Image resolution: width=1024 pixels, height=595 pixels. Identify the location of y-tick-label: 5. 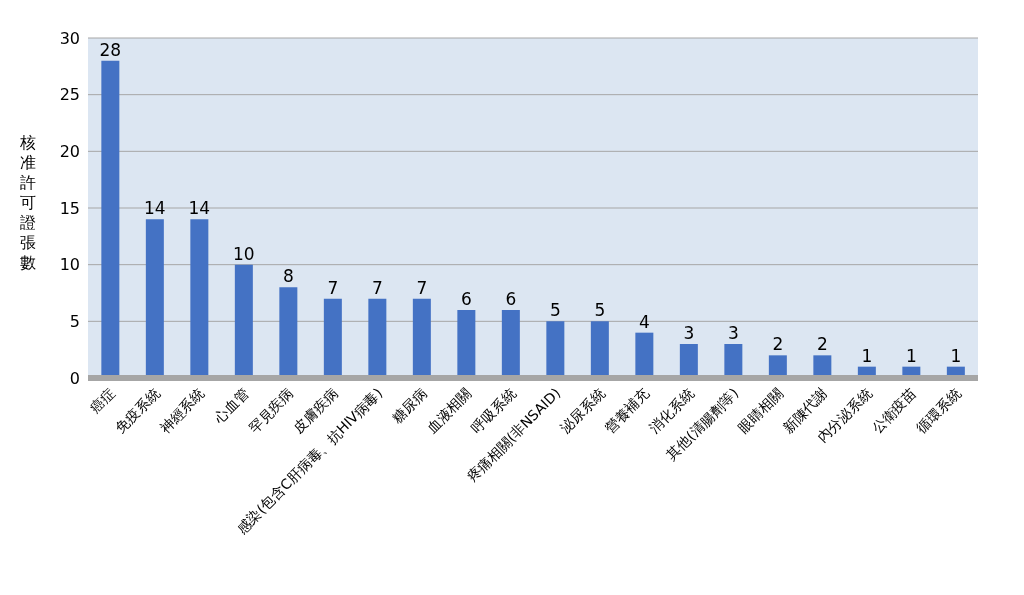
(74, 322).